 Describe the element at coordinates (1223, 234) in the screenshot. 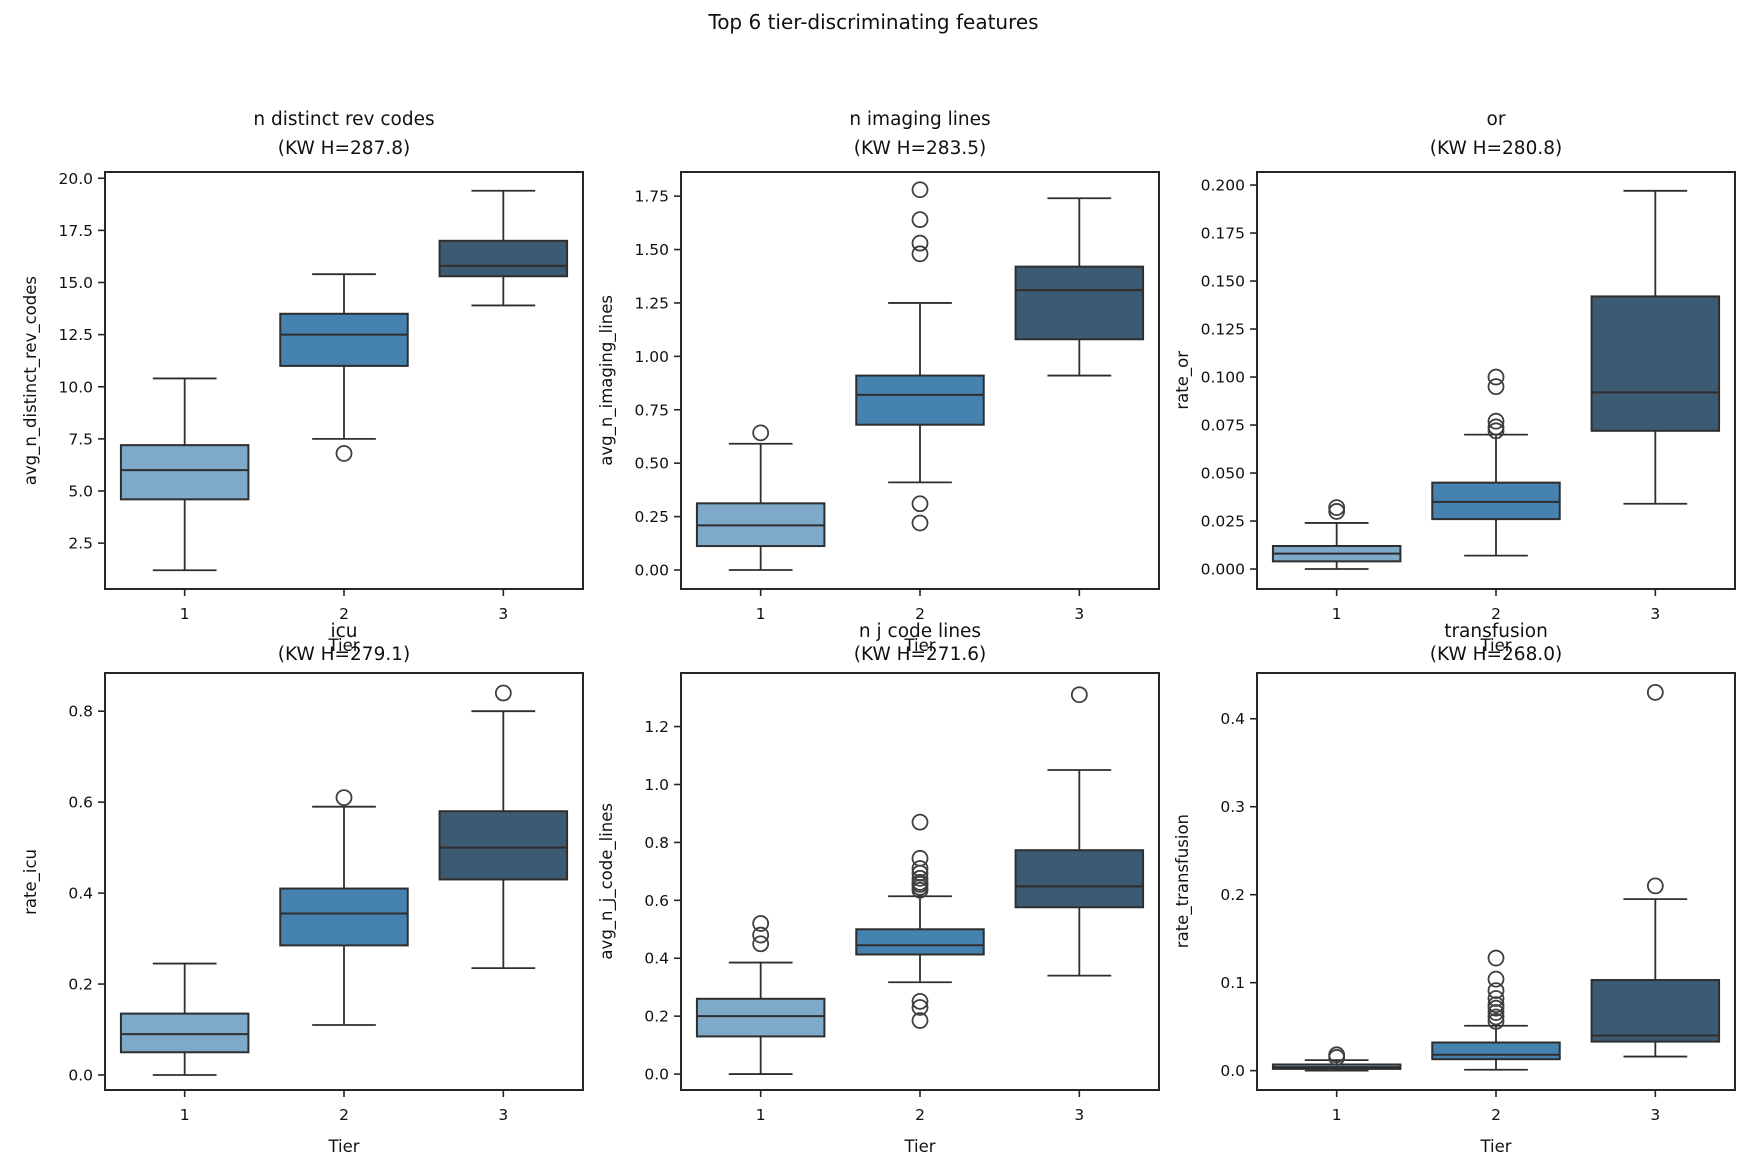

I see `y-tick-label: 0.175` at that location.